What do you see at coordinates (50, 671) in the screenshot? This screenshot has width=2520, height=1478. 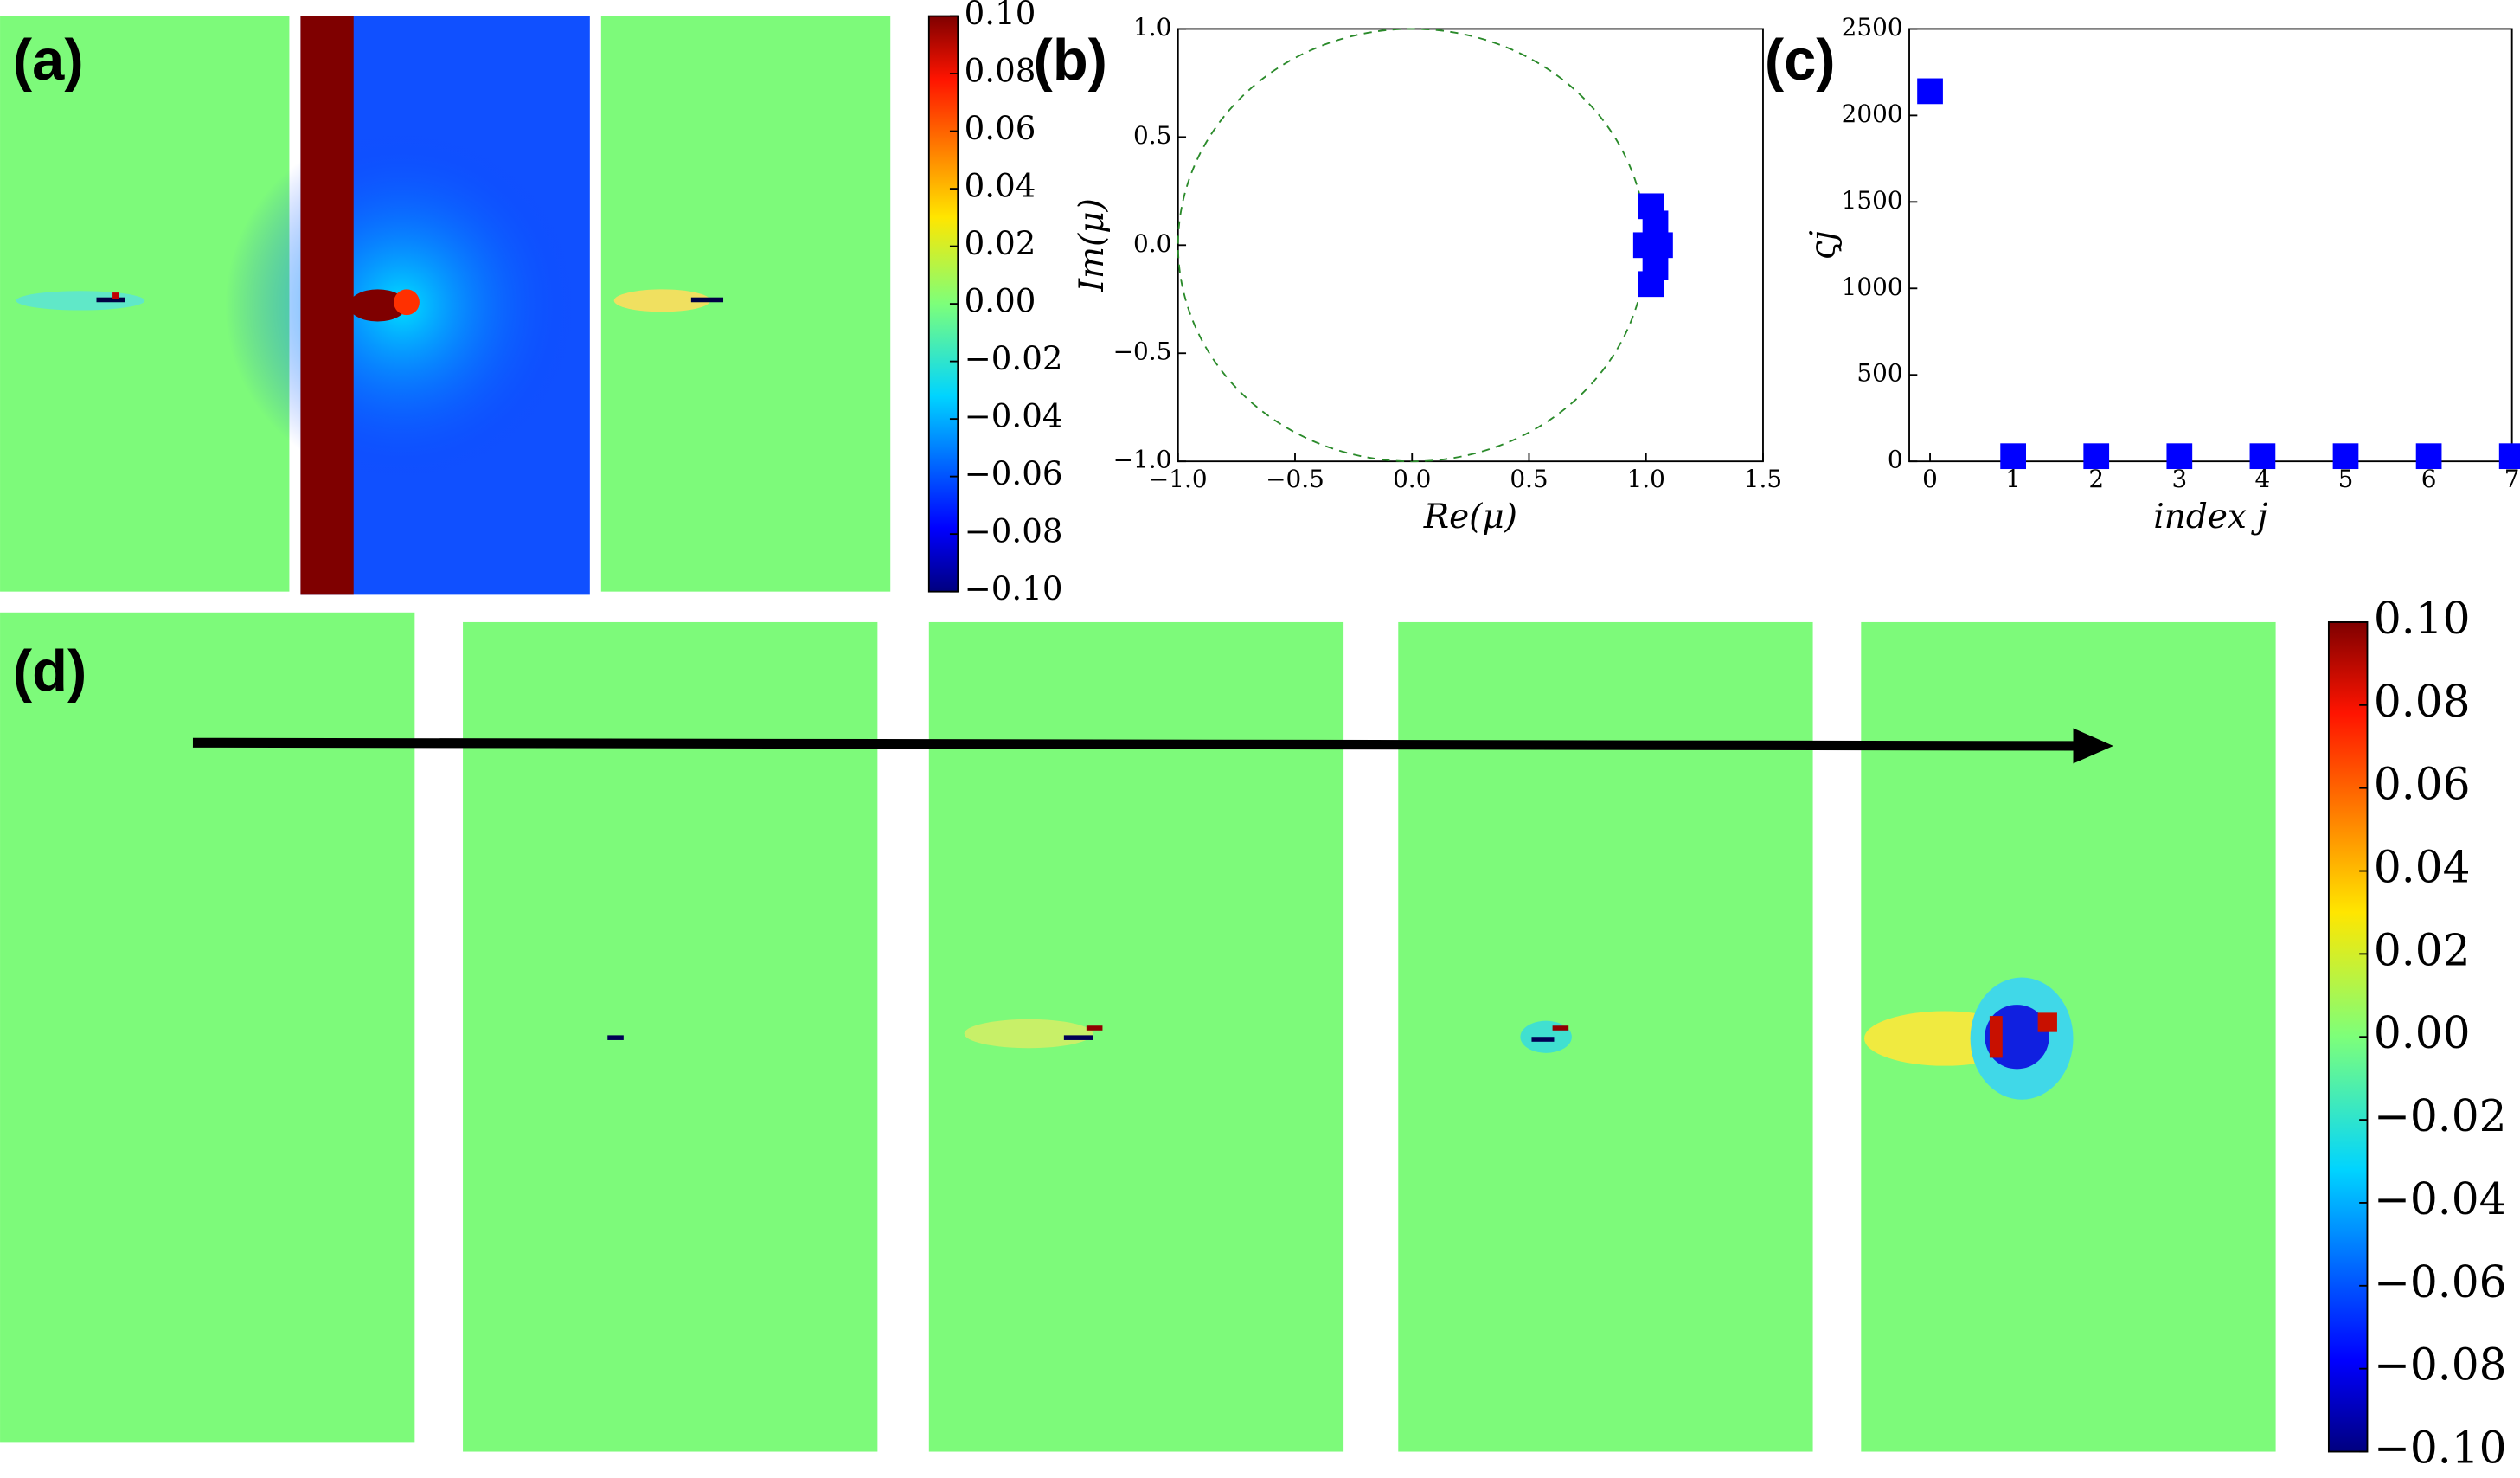 I see `panel-label: (d)` at bounding box center [50, 671].